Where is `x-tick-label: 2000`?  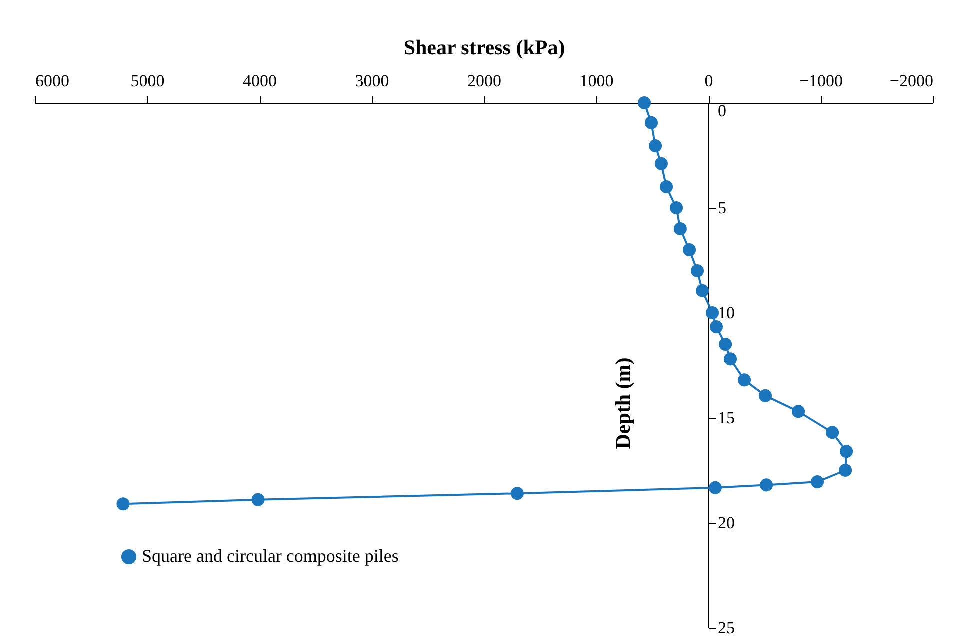
x-tick-label: 2000 is located at coordinates (485, 81).